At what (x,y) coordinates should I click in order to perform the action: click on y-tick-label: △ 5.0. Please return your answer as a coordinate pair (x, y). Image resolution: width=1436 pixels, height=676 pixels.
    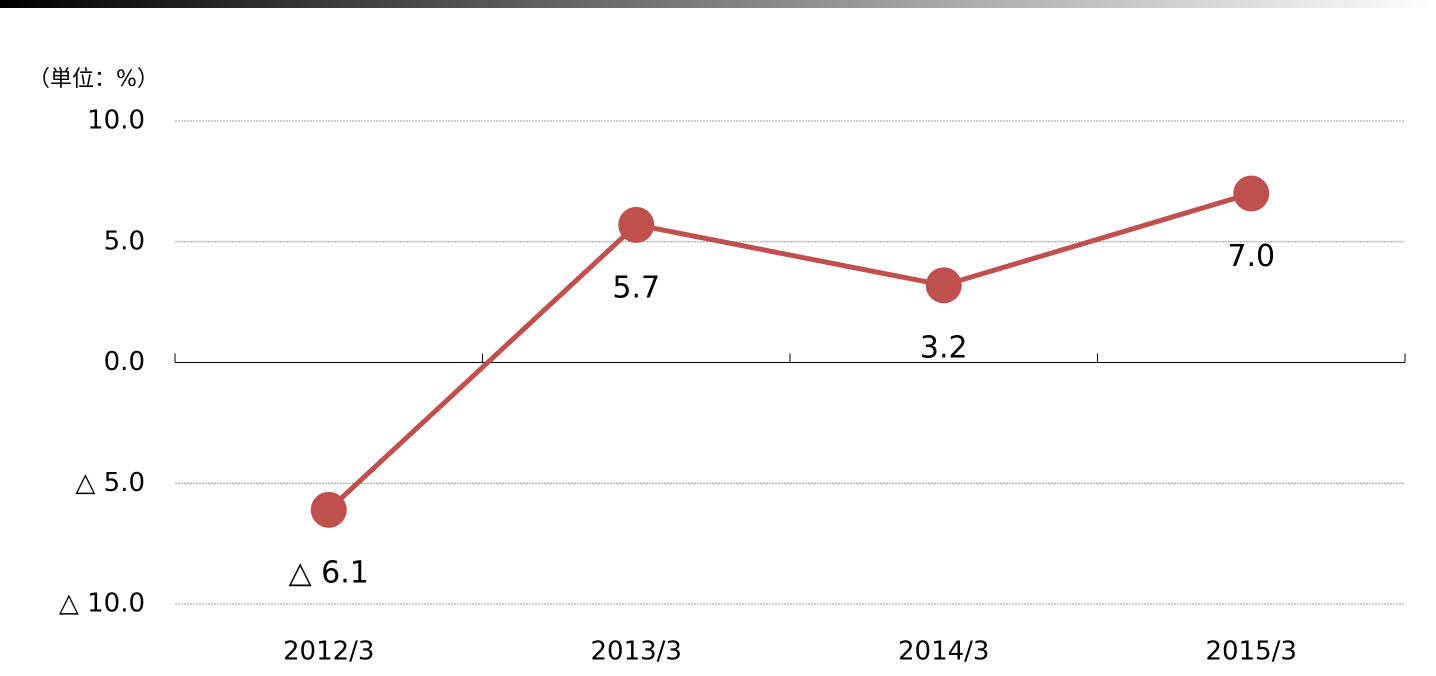
    Looking at the image, I should click on (110, 483).